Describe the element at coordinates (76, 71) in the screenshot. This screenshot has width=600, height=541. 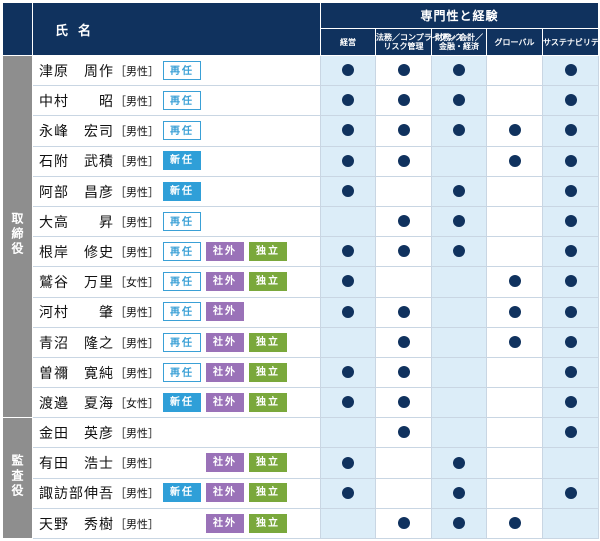
I see `member-name: 津原 周作` at that location.